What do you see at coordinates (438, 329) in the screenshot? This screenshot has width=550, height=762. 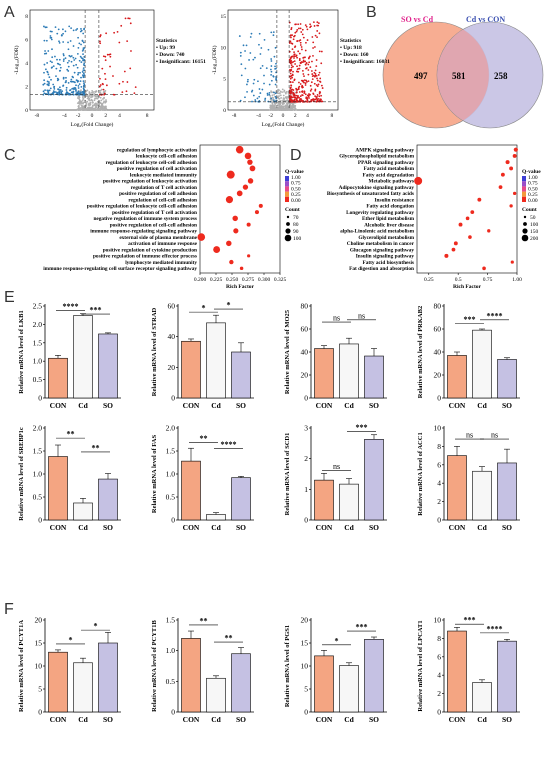 I see `bar-chart-y-tick: 60` at bounding box center [438, 329].